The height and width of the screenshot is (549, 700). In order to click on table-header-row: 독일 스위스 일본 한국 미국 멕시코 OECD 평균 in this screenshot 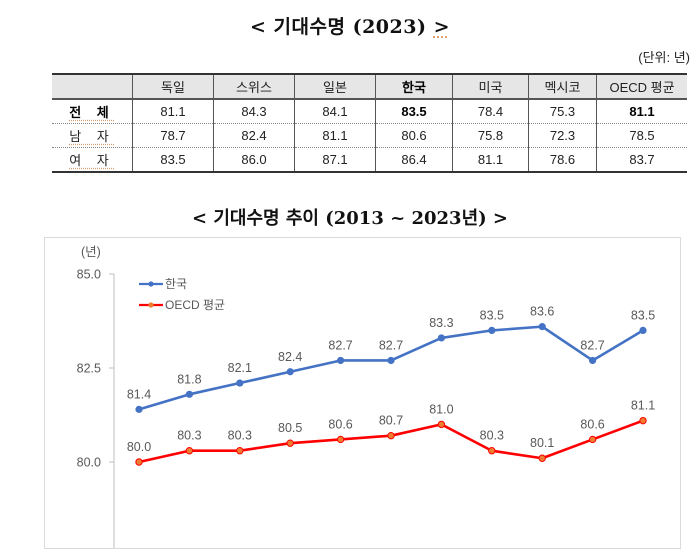, I will do `click(369, 86)`.